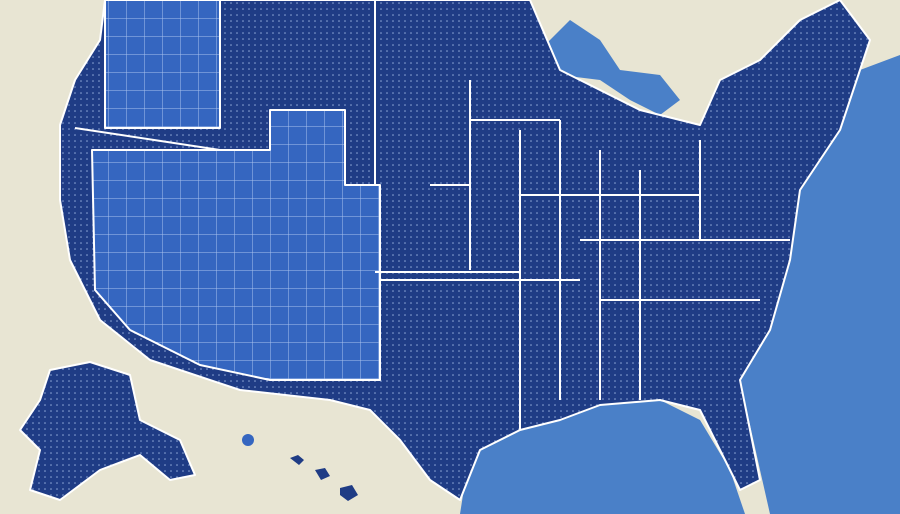 Image resolution: width=900 pixels, height=514 pixels. I want to click on gulf-of-mexico, so click(602, 457).